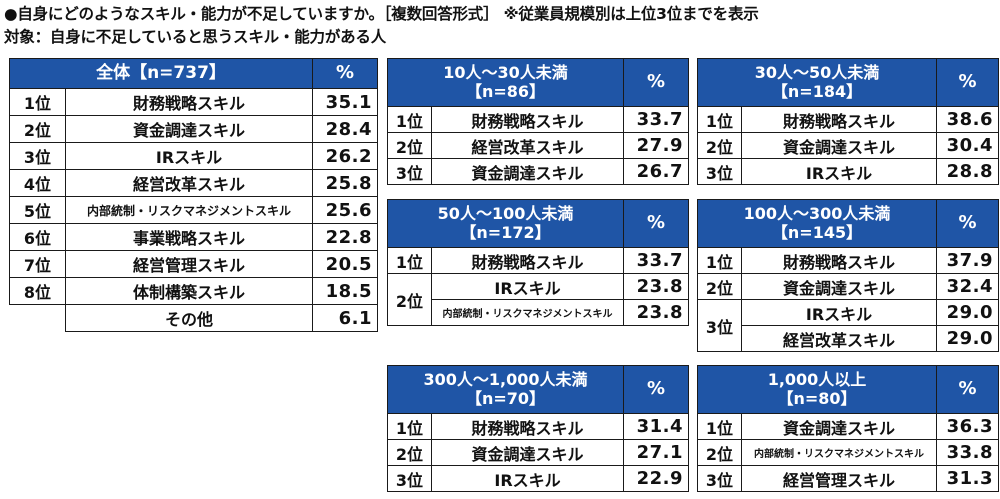 Image resolution: width=1000 pixels, height=499 pixels. I want to click on table-row: 1位 財務戦略スキル 31.4, so click(538, 426).